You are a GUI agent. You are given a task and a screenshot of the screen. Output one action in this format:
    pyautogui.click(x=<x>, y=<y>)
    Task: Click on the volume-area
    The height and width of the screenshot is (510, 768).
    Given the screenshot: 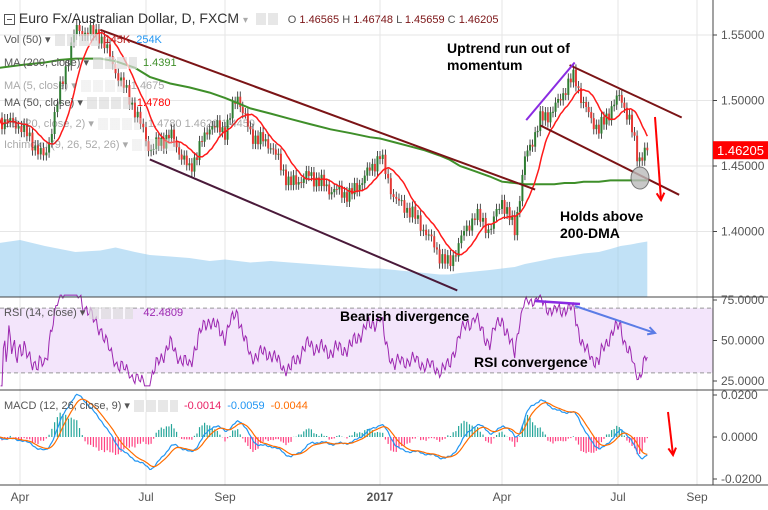 What is the action you would take?
    pyautogui.click(x=324, y=268)
    